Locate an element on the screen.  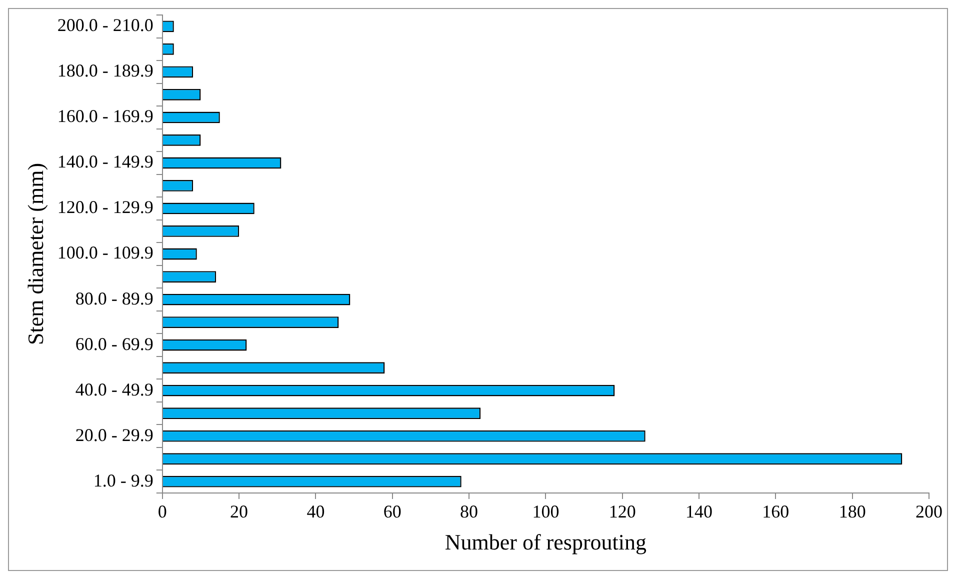
y-tick-label: 1.0 - 9.9 is located at coordinates (123, 480).